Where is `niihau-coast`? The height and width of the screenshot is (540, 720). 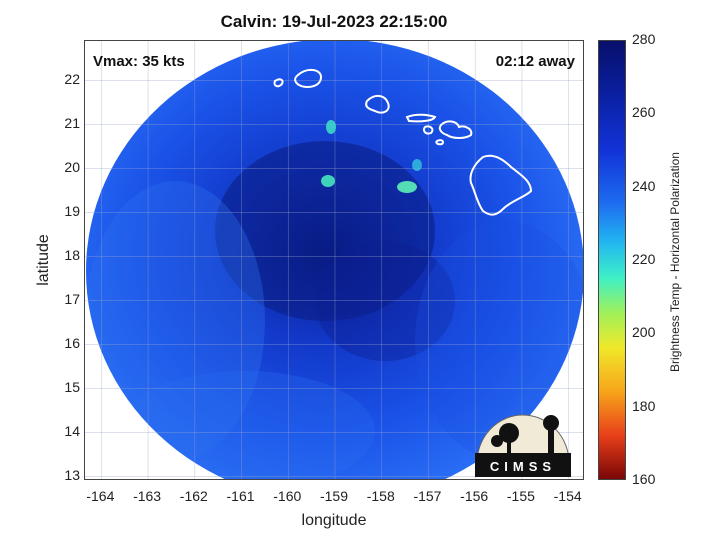
niihau-coast is located at coordinates (278, 83).